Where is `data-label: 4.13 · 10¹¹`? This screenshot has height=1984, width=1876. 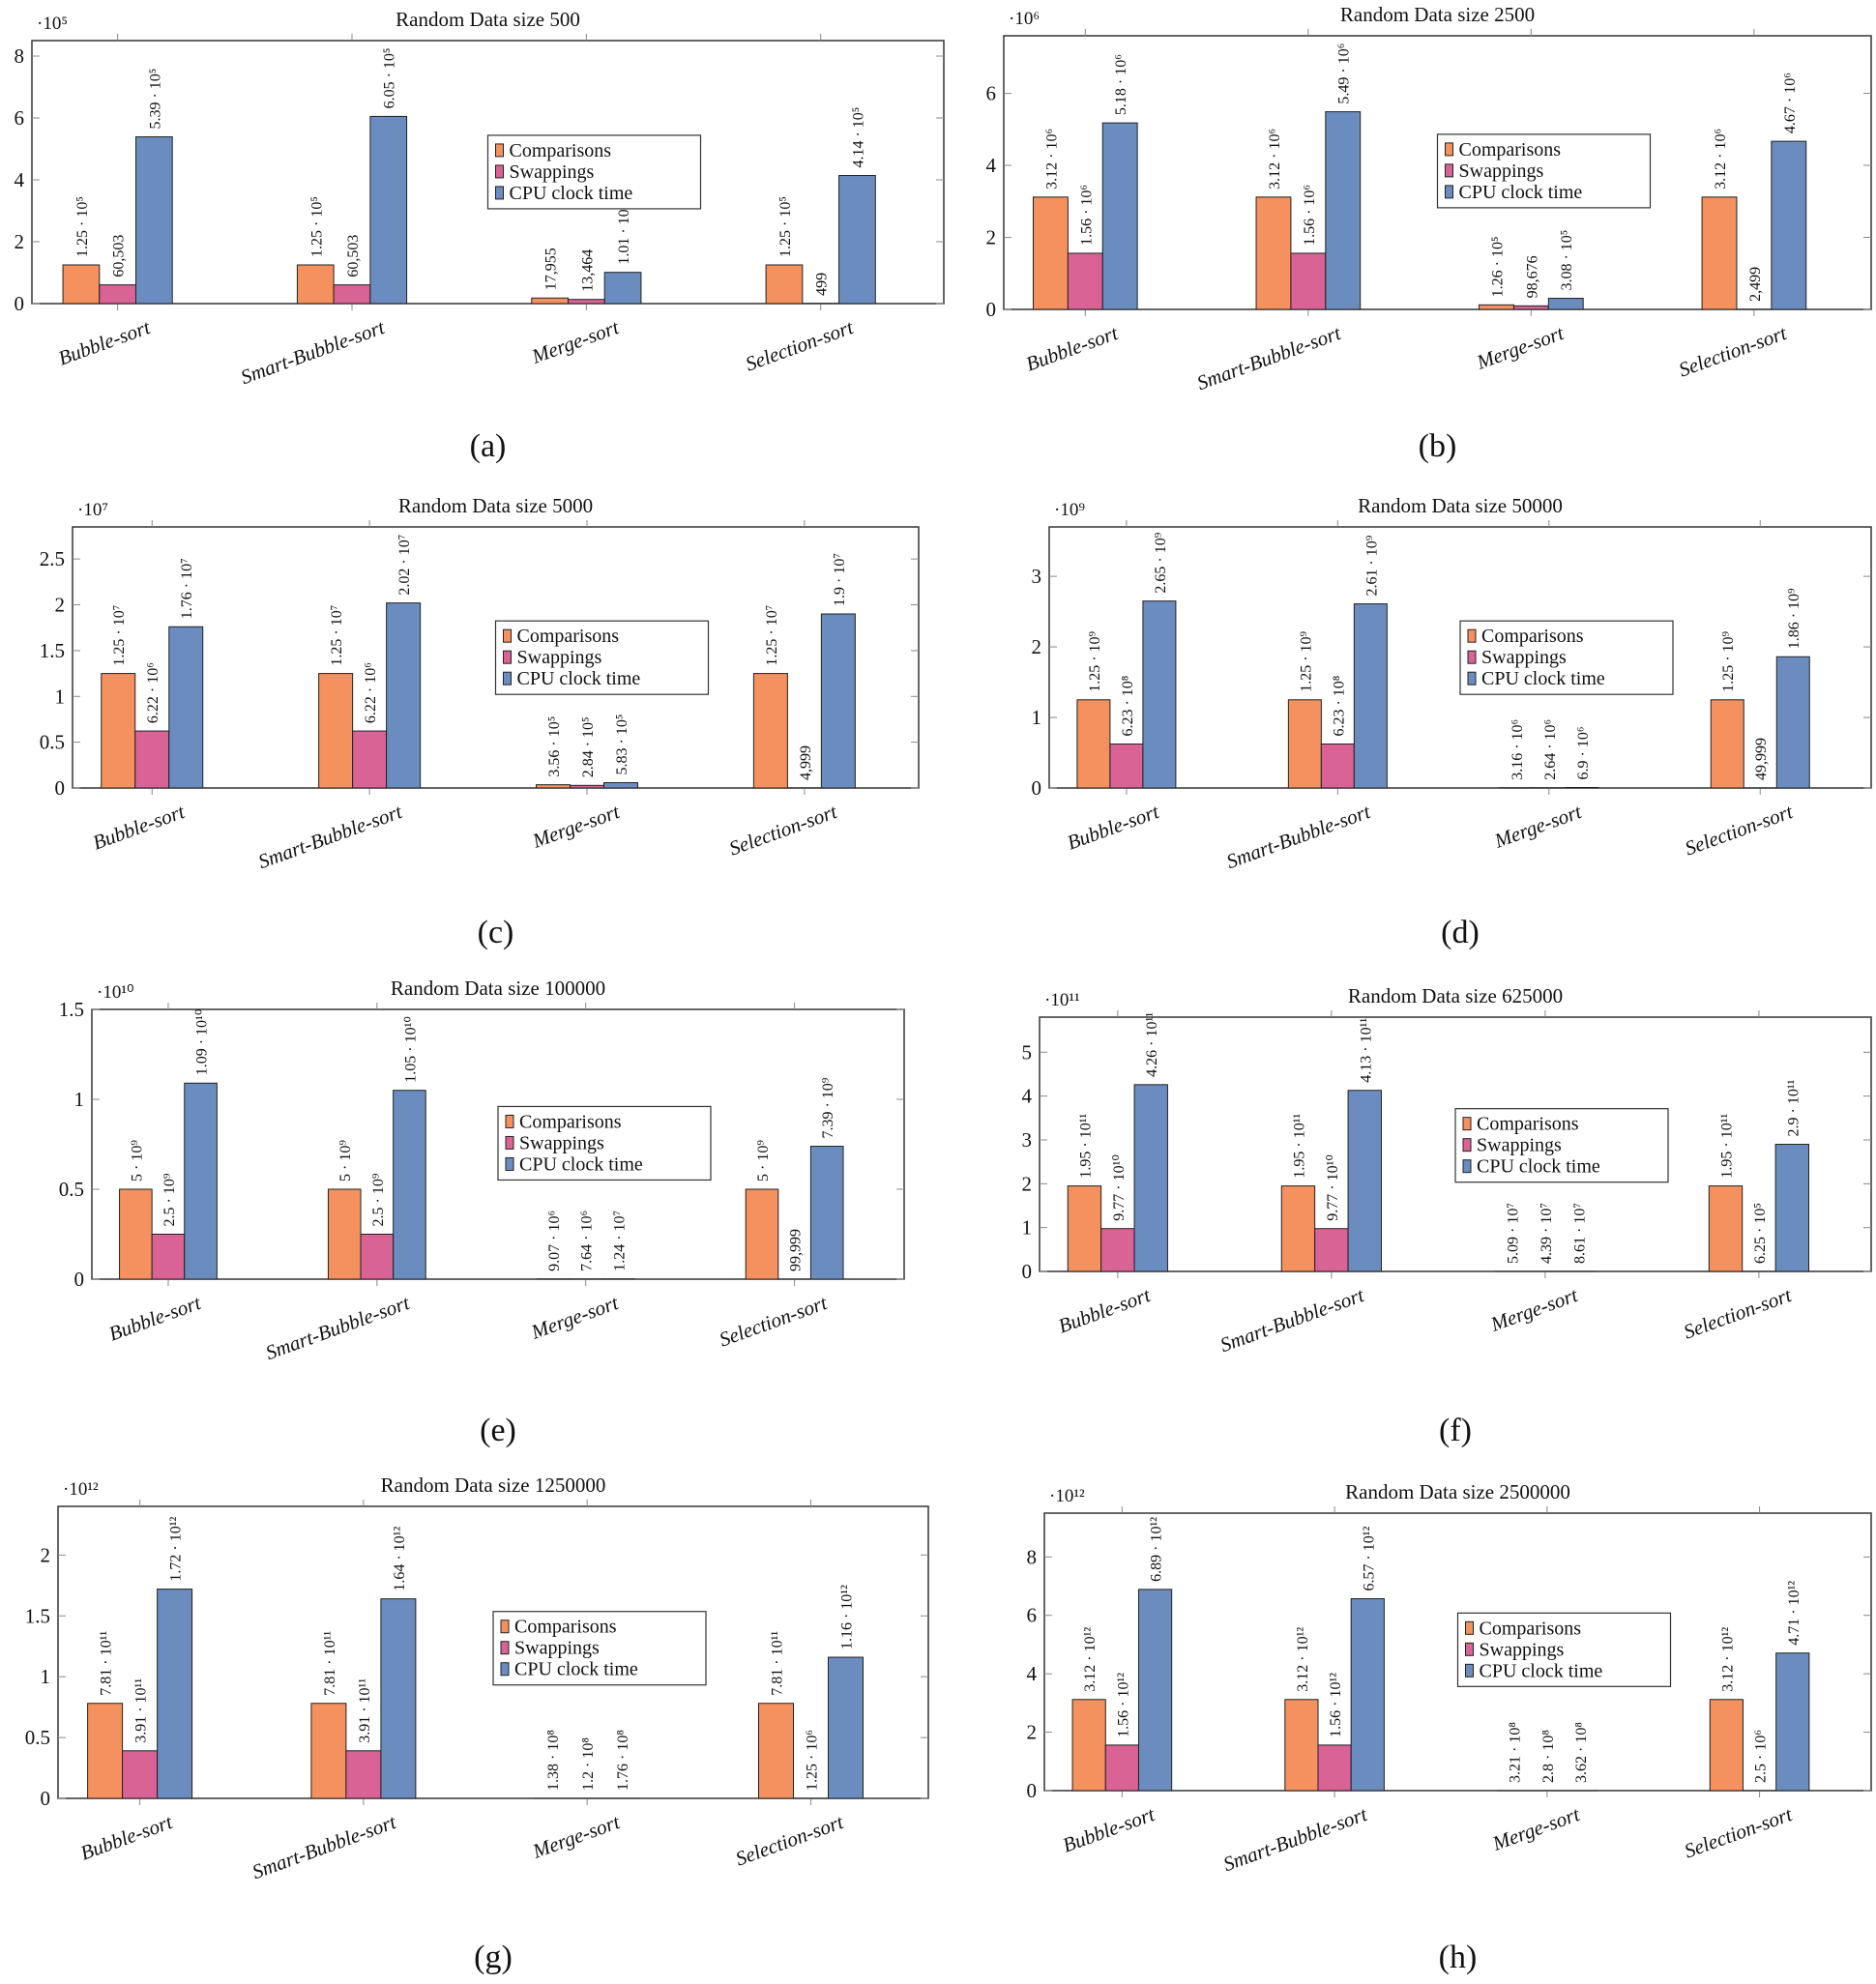
data-label: 4.13 · 10¹¹ is located at coordinates (1366, 1050).